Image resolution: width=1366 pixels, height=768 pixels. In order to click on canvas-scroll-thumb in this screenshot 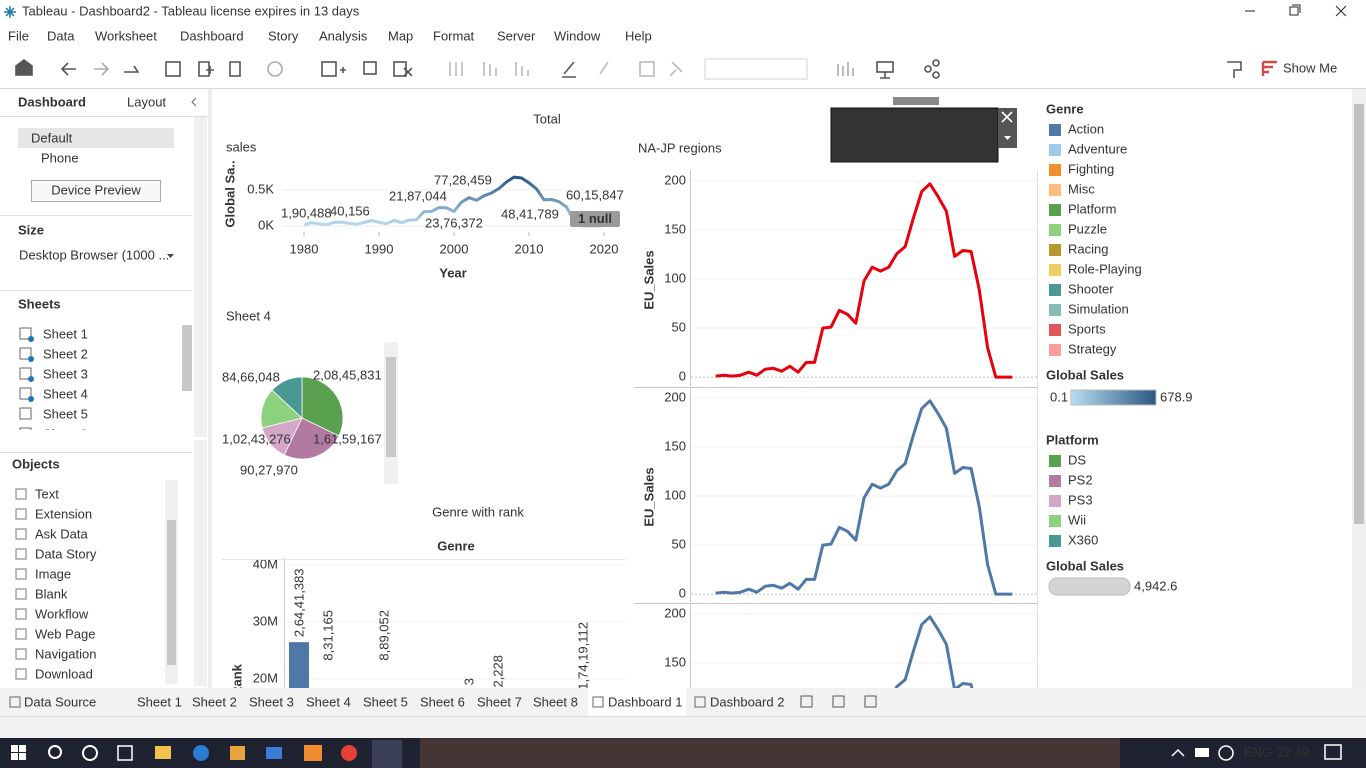, I will do `click(1359, 314)`.